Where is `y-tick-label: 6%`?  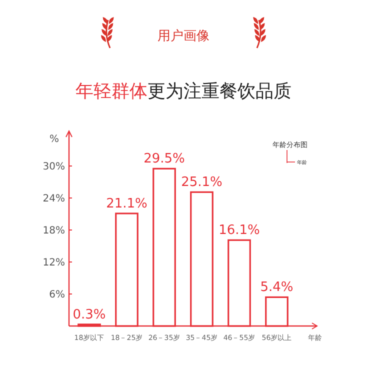
y-tick-label: 6% is located at coordinates (57, 295).